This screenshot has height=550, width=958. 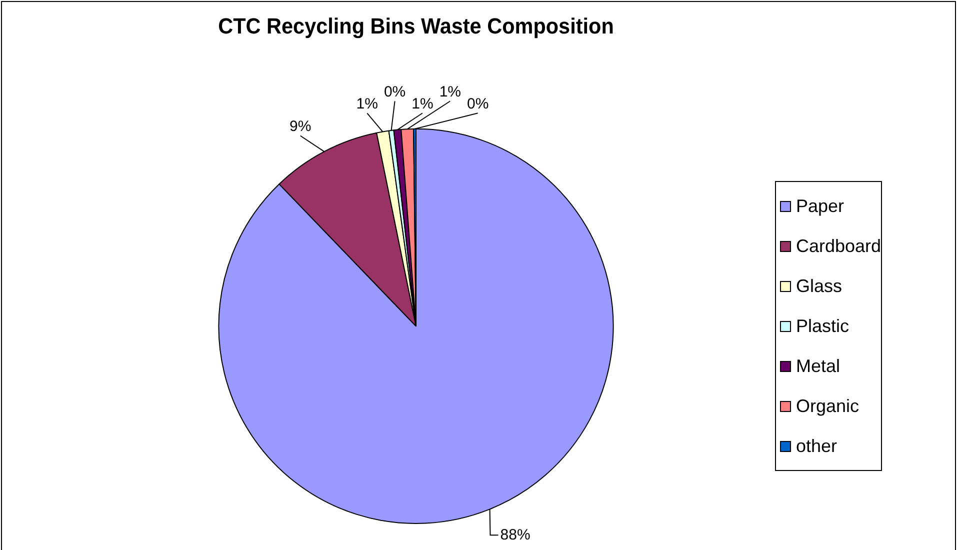 I want to click on legend-label: Paper, so click(x=820, y=206).